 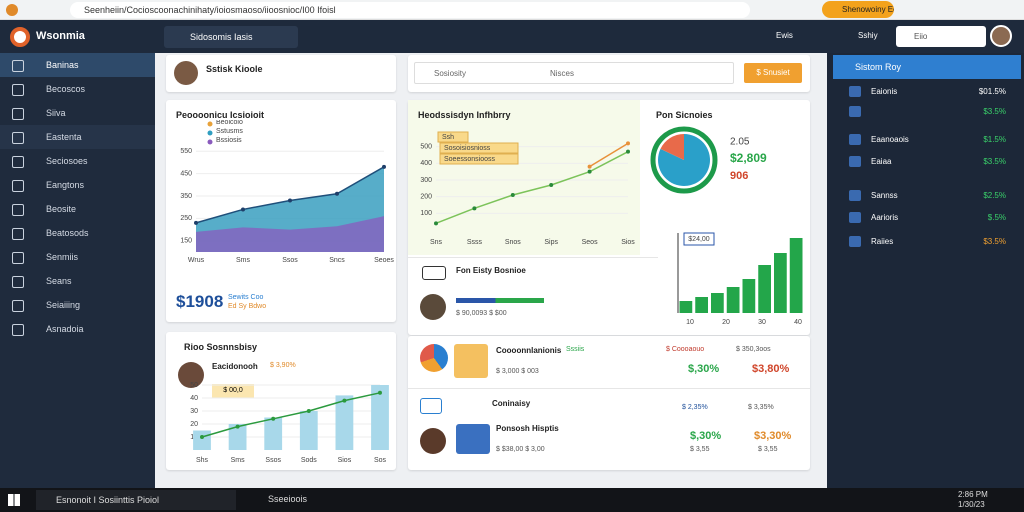 What do you see at coordinates (858, 9) in the screenshot?
I see `profile-chip: Shenowoiny Ee` at bounding box center [858, 9].